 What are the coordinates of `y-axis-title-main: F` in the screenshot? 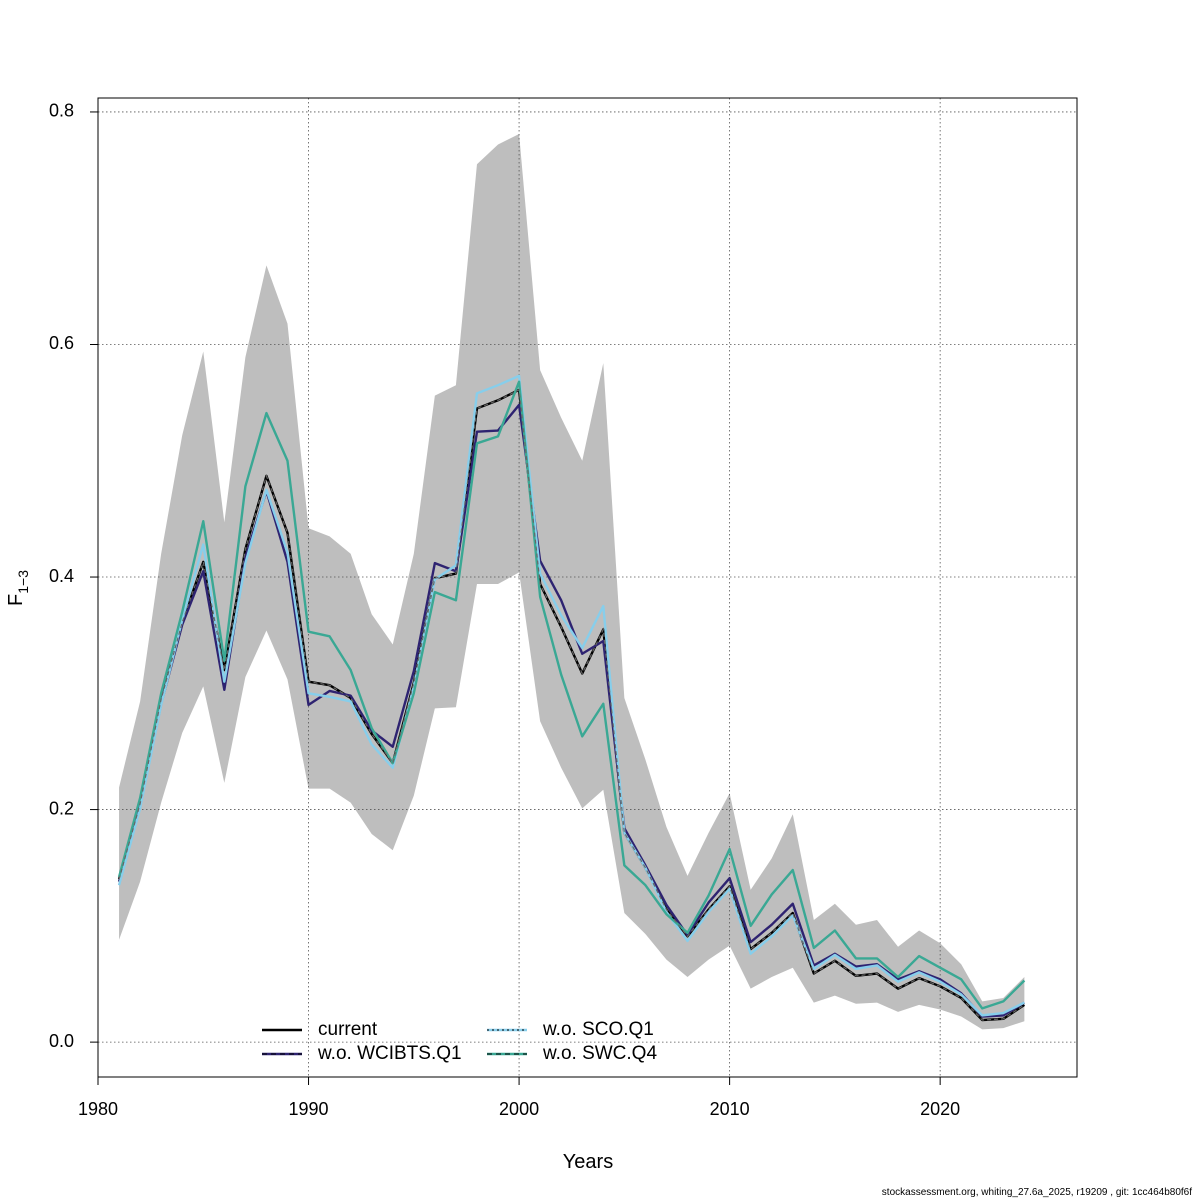 It's located at (16, 600).